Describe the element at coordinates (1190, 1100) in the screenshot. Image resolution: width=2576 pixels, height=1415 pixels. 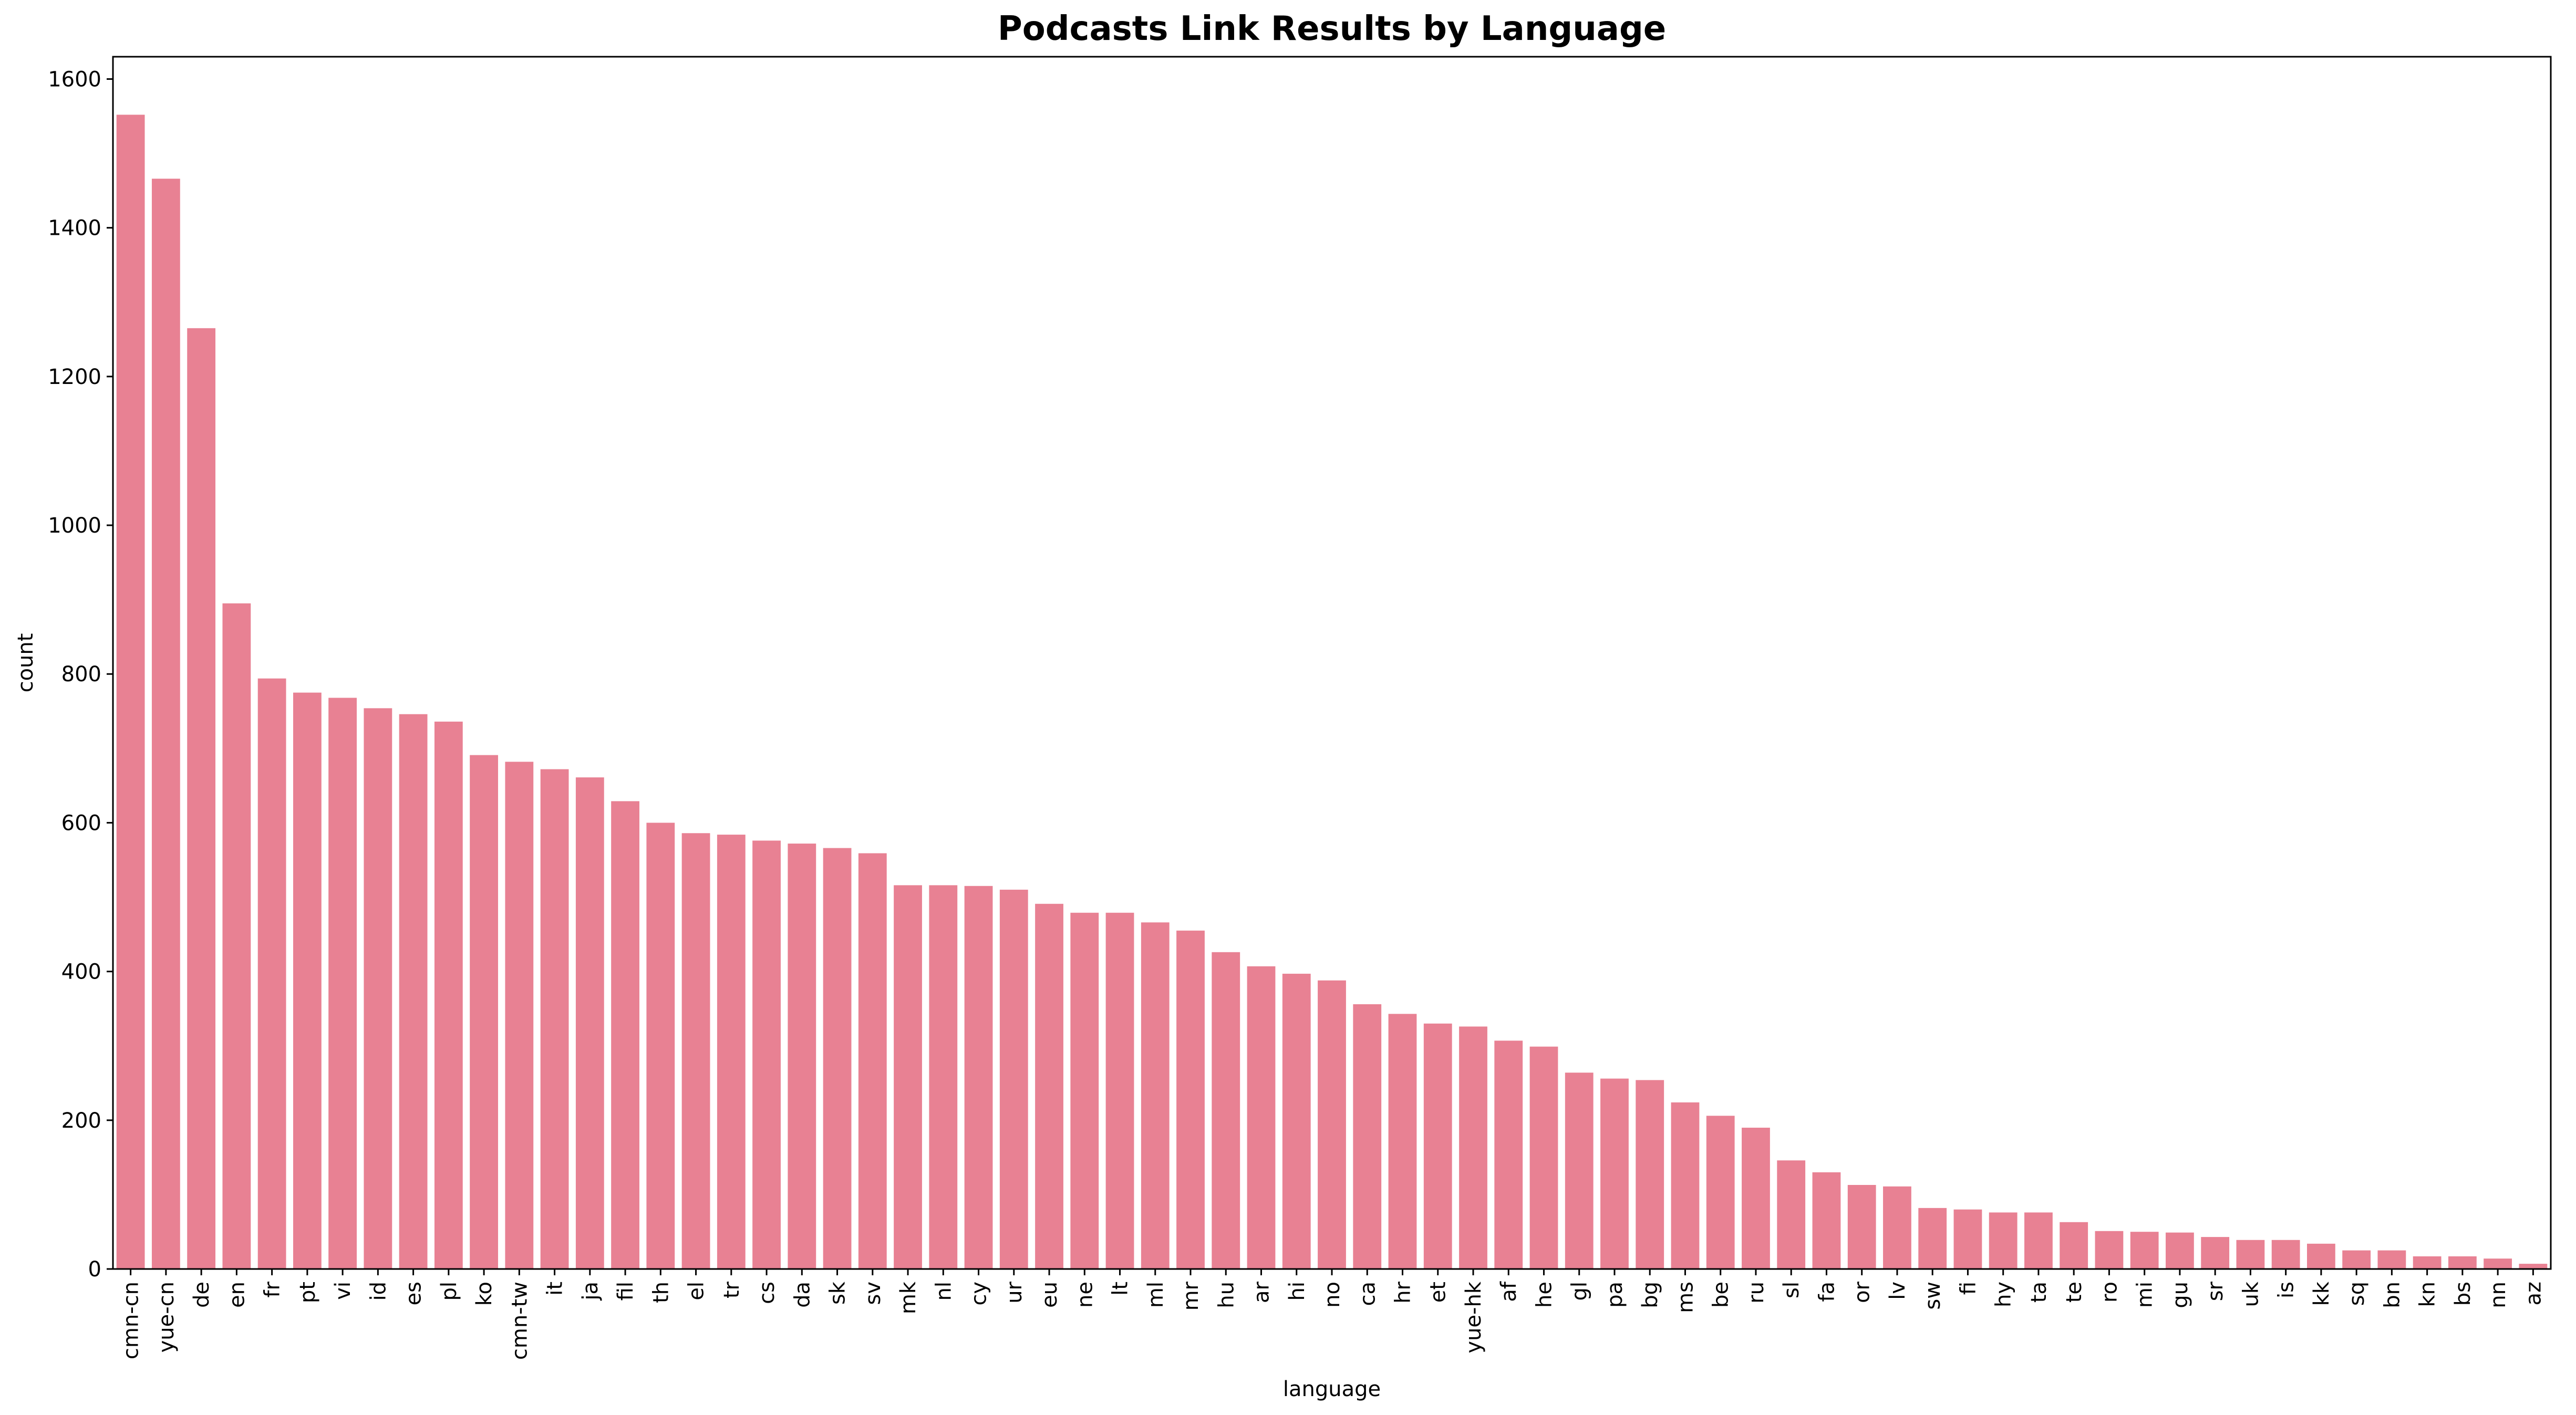
I see `bar-mr` at that location.